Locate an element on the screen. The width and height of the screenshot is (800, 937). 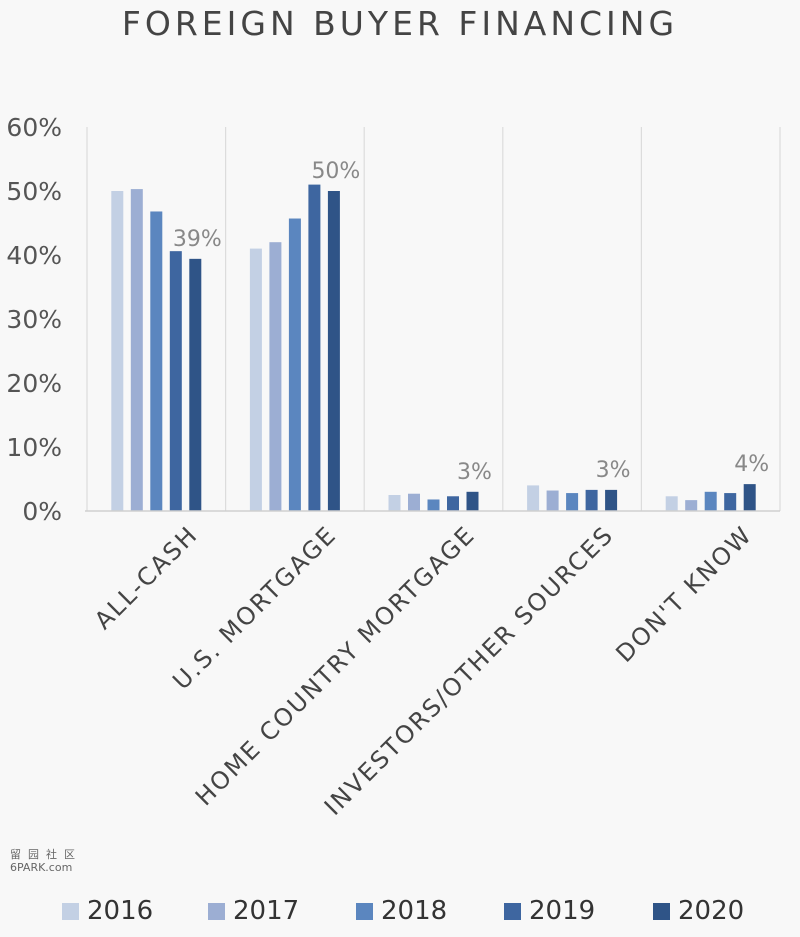
y-tick-label: 60% is located at coordinates (34, 127).